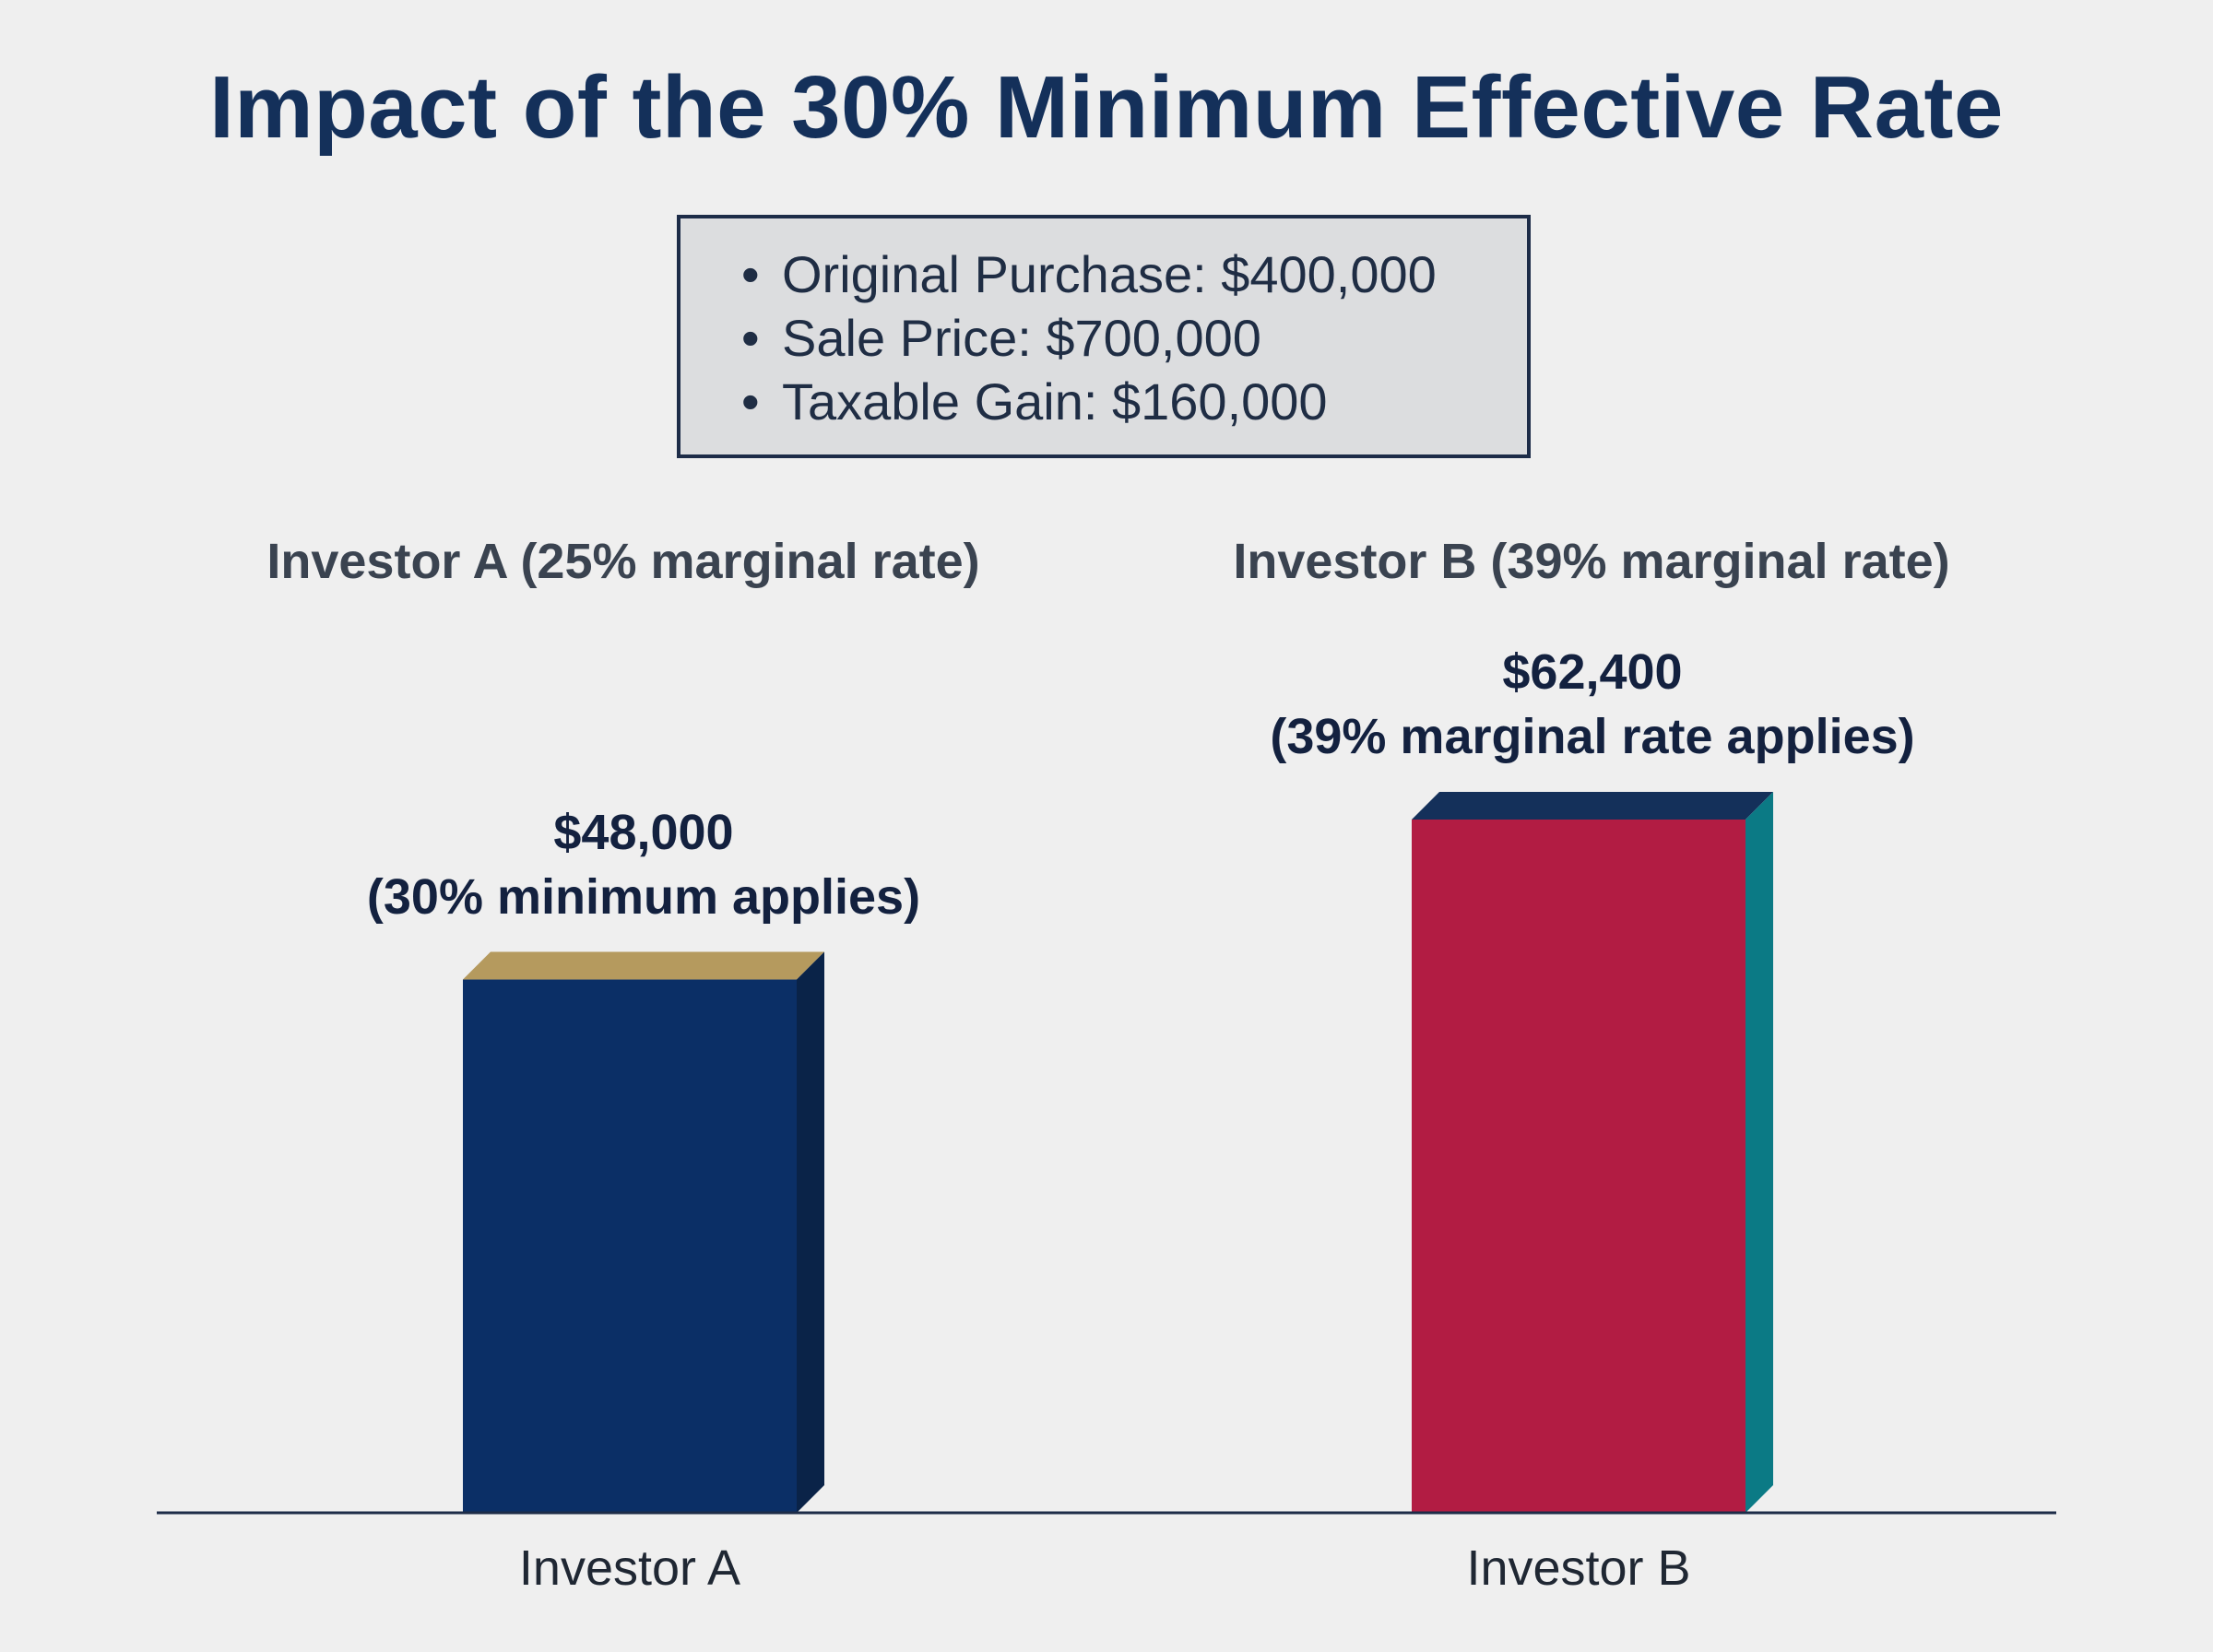 The height and width of the screenshot is (1652, 2213). I want to click on bar-investor-b, so click(1592, 1152).